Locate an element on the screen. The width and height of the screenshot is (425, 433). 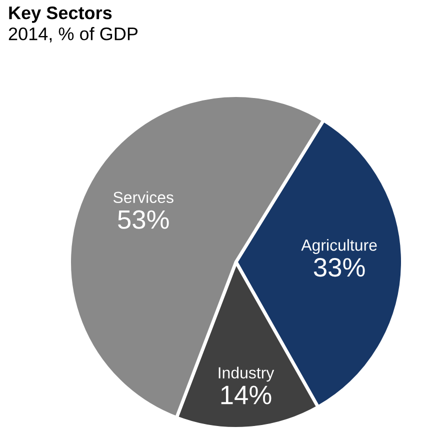
slice-label: Agriculture is located at coordinates (339, 246).